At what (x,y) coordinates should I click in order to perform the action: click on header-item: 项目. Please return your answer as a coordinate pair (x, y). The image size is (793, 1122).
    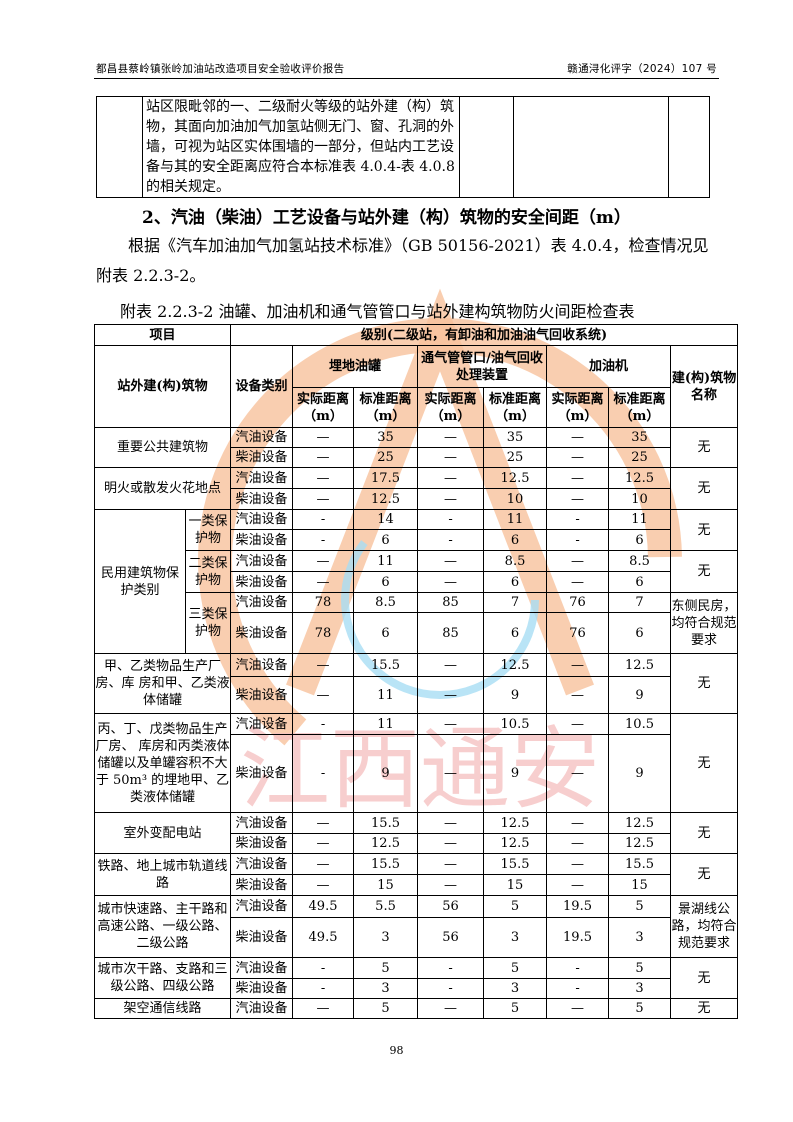
    Looking at the image, I should click on (162, 335).